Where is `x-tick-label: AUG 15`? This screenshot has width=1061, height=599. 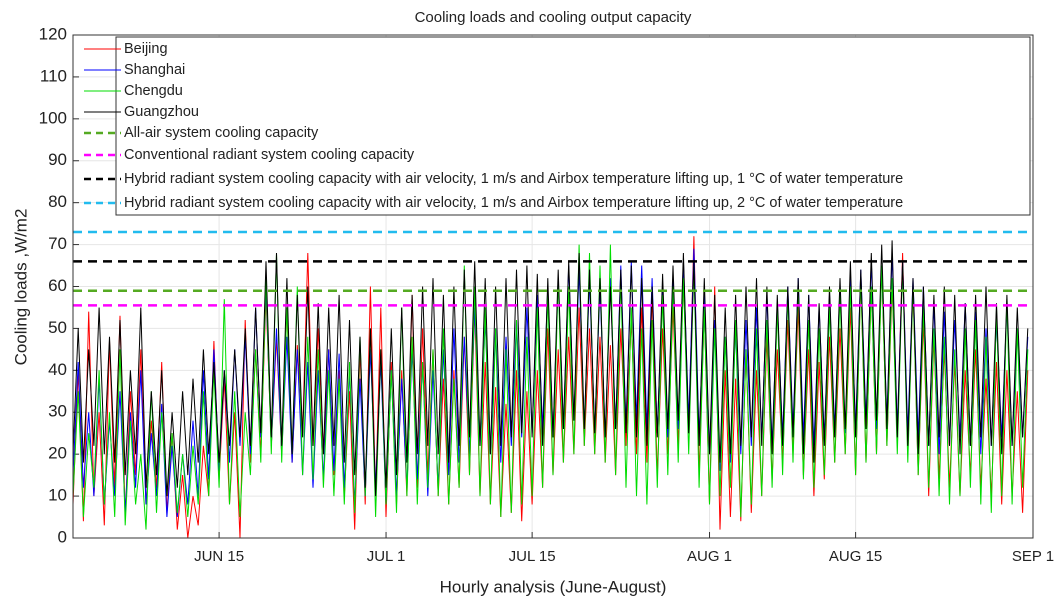
x-tick-label: AUG 15 is located at coordinates (855, 556).